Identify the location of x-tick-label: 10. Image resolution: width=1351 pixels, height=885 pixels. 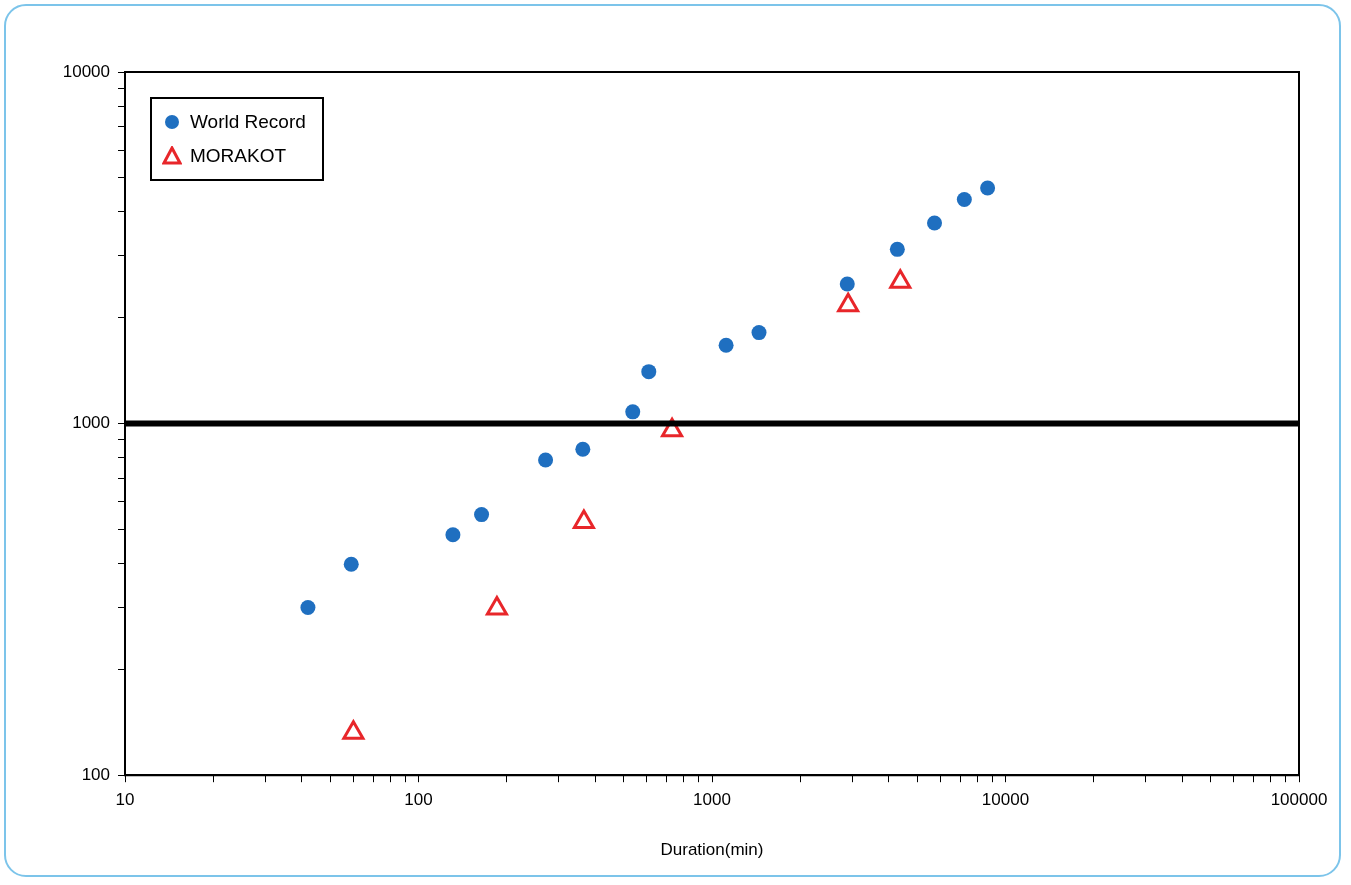
(125, 800).